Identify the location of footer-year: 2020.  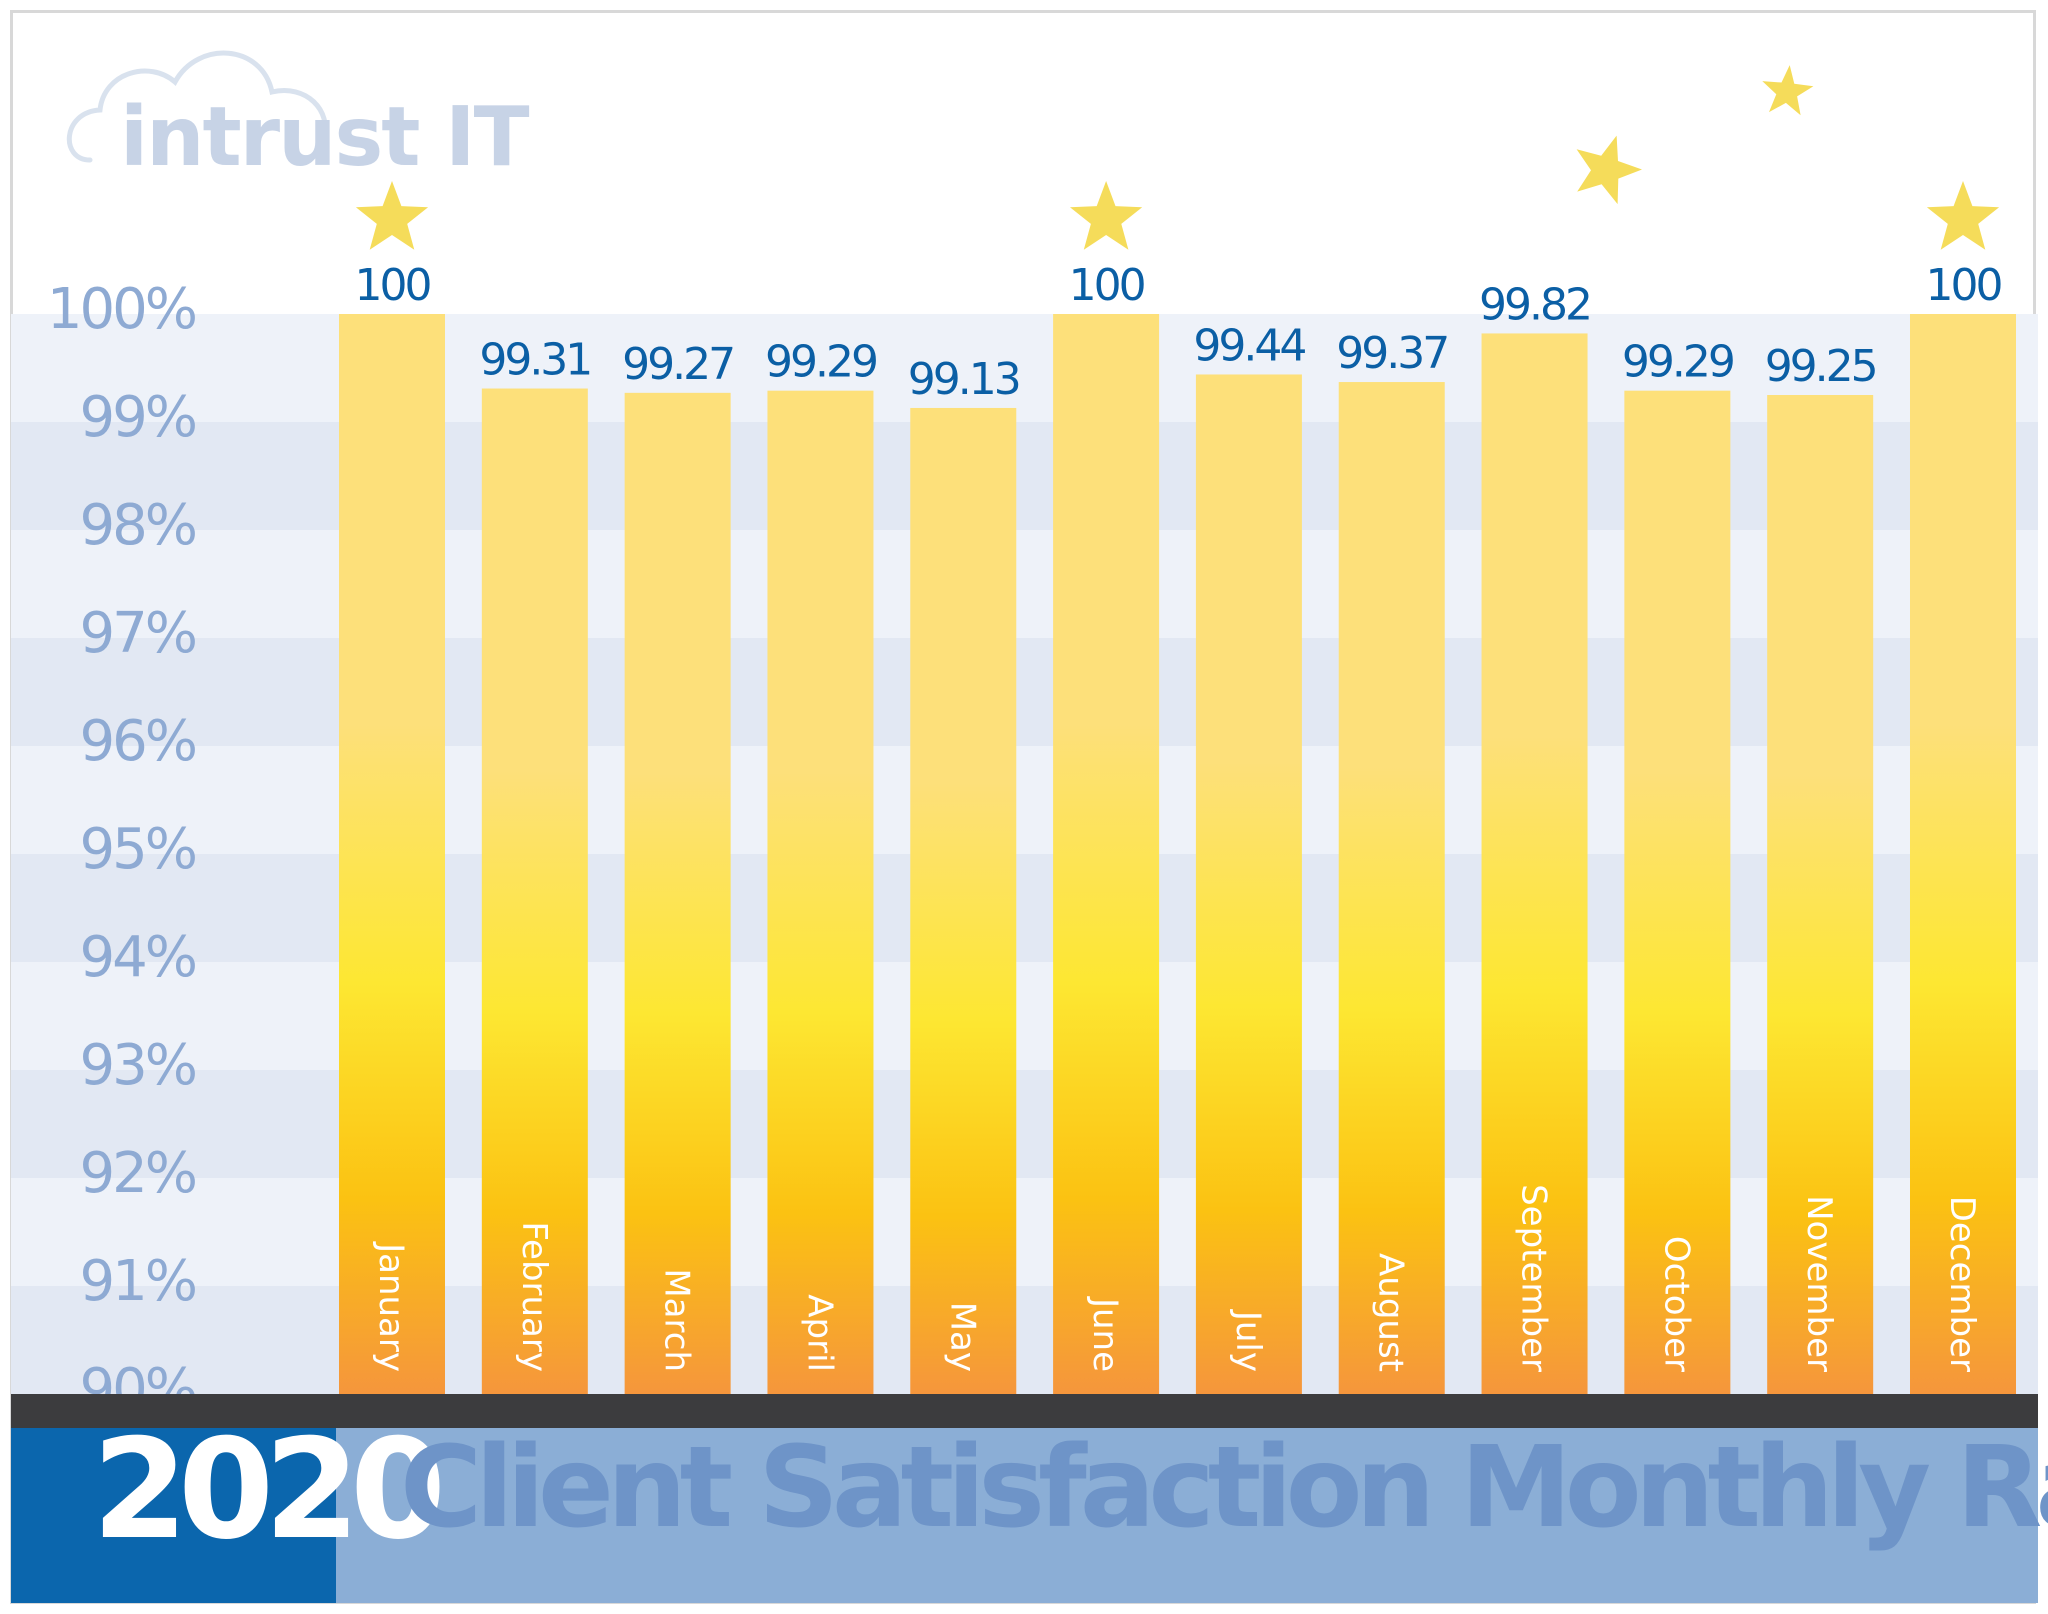
(266, 1489).